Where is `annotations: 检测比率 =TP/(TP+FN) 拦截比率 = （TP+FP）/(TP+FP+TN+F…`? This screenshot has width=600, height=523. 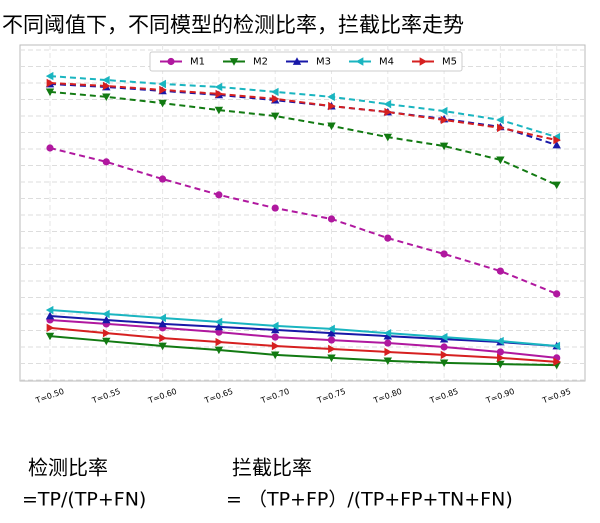
annotations: 检测比率 =TP/(TP+FN) 拦截比率 = （TP+FP）/(TP+FP+TN+F… is located at coordinates (267, 483).